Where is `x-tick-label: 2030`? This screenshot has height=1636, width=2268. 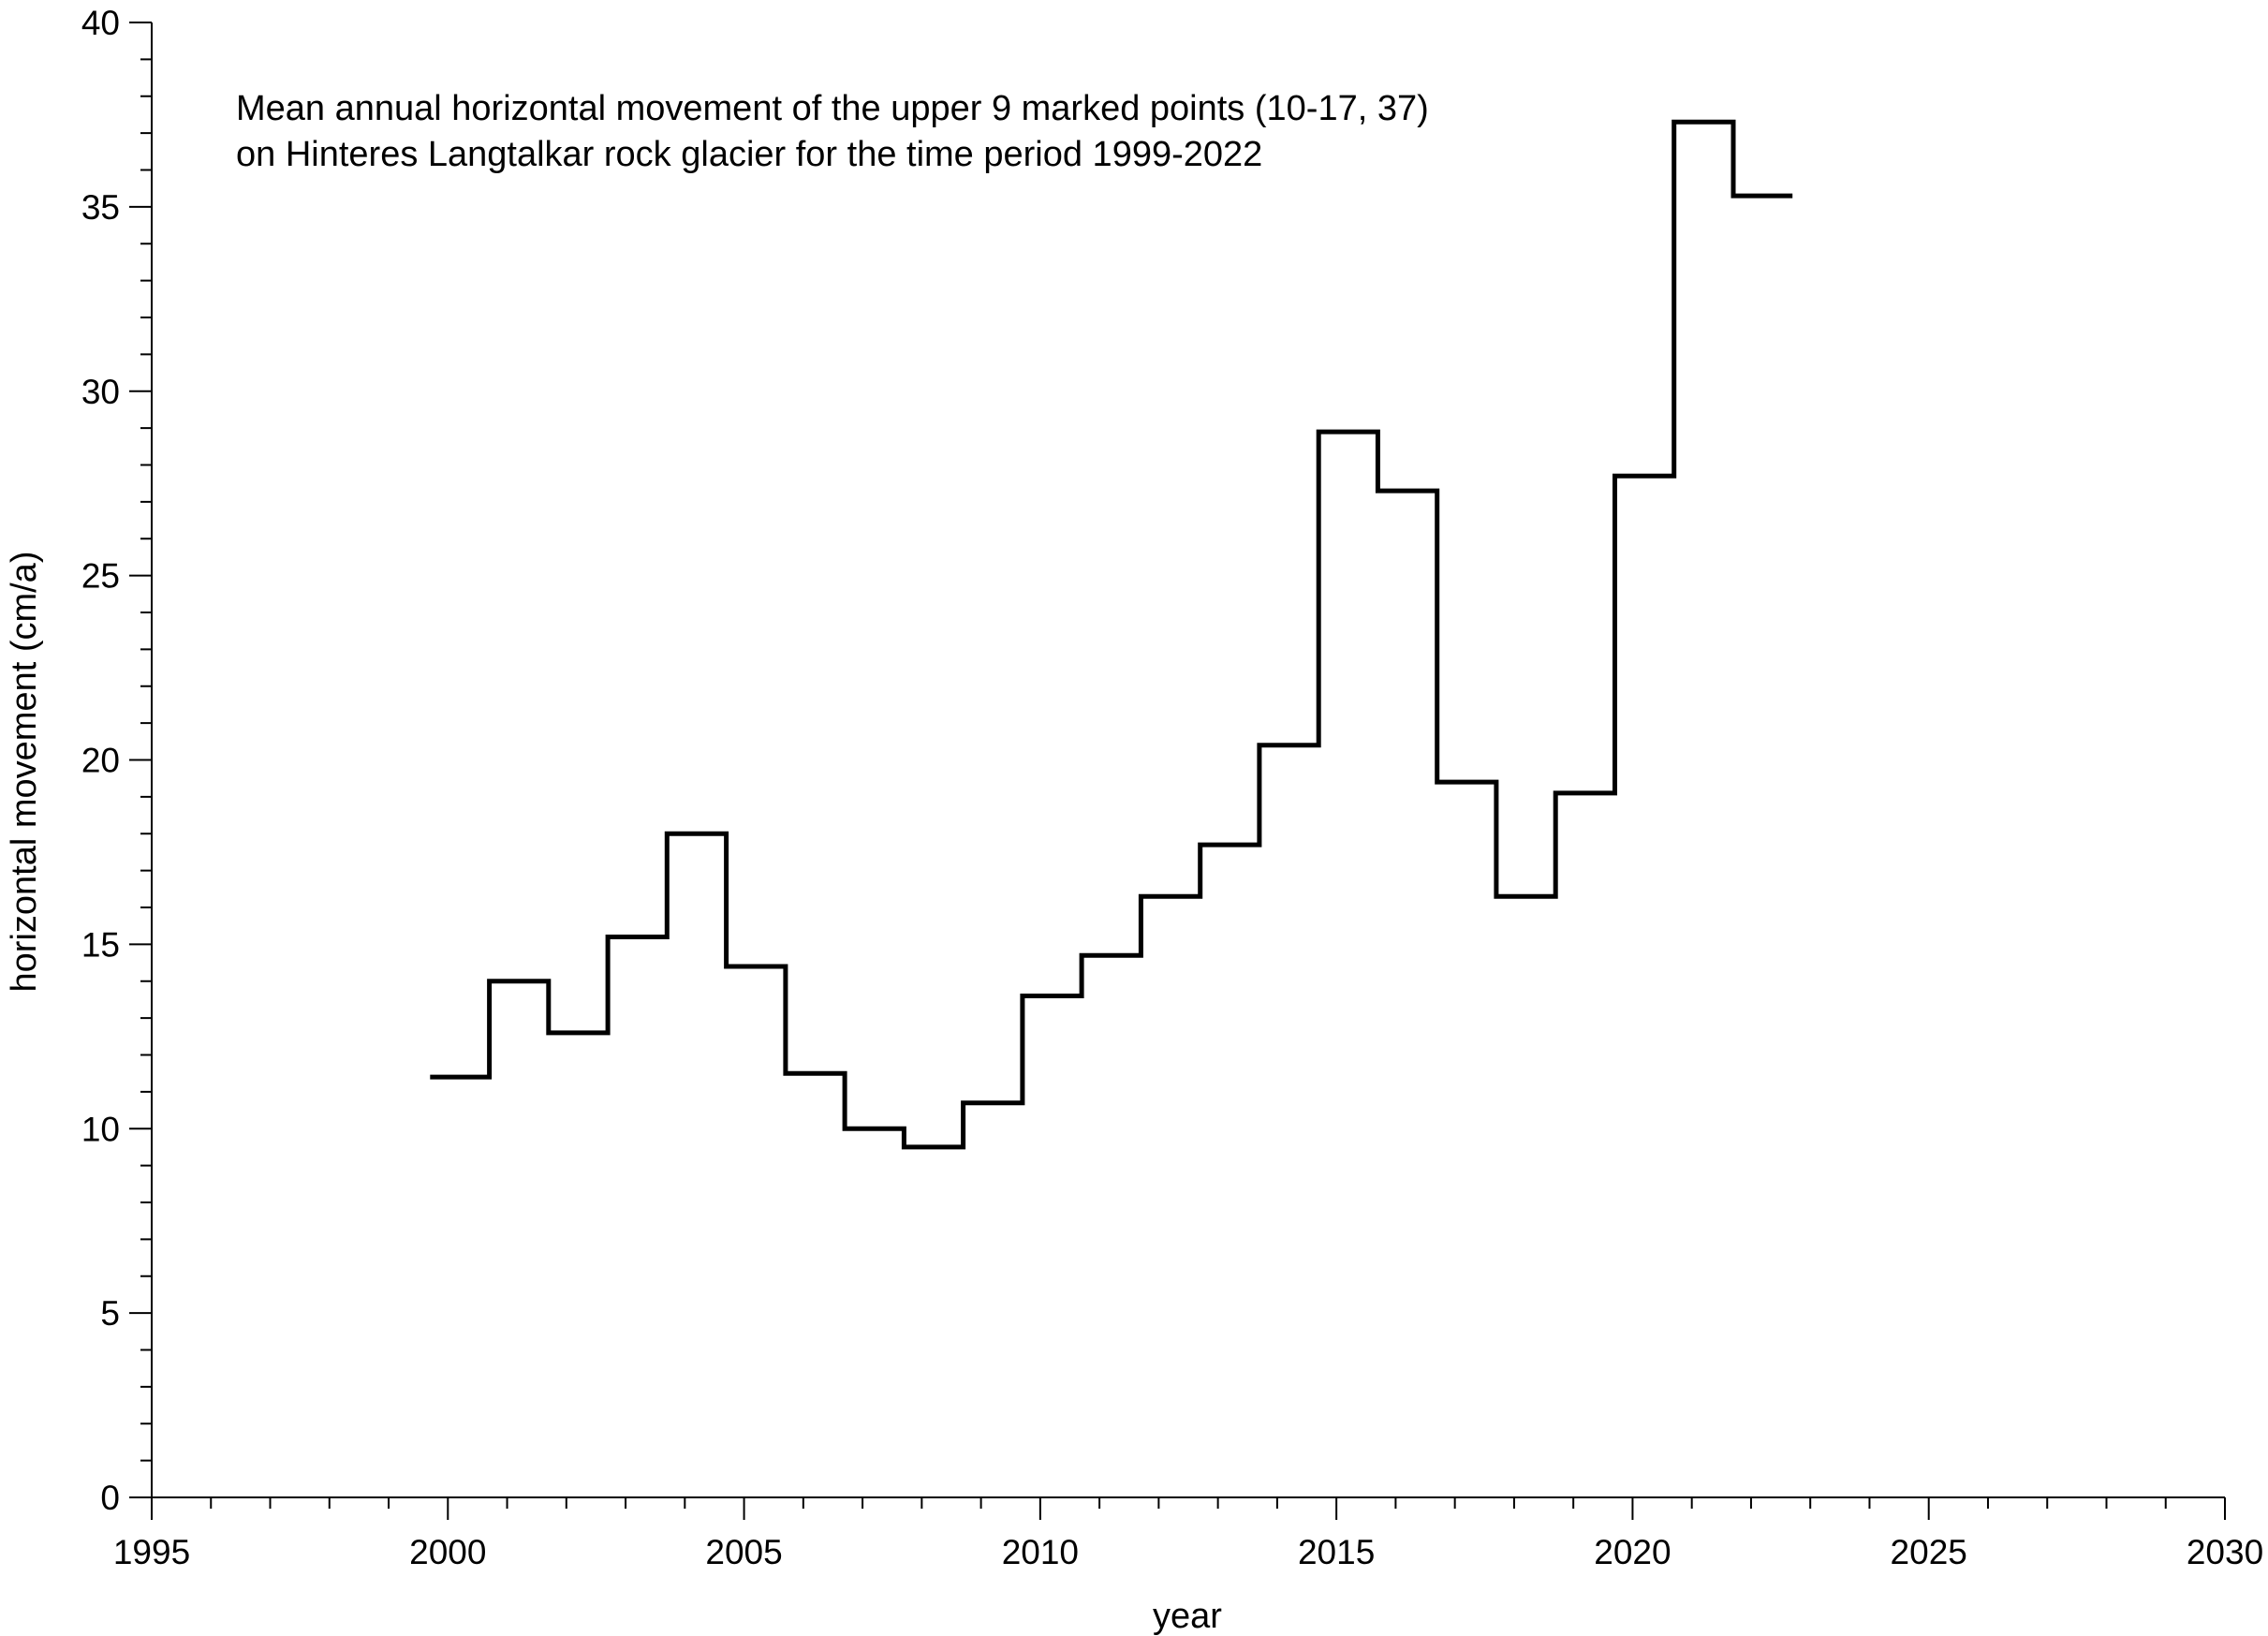 x-tick-label: 2030 is located at coordinates (2225, 1552).